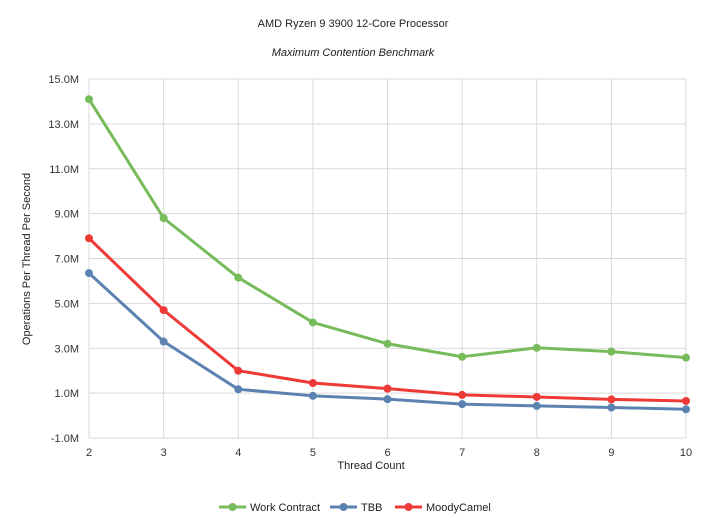 This screenshot has height=517, width=707. What do you see at coordinates (64, 170) in the screenshot?
I see `y-tick-label: 11.0M` at bounding box center [64, 170].